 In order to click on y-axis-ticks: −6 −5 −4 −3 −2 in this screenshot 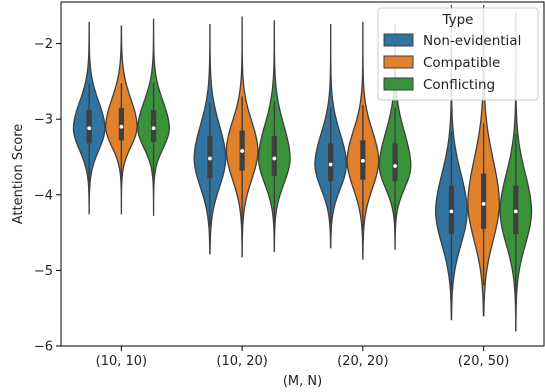, I will do `click(47, 196)`.